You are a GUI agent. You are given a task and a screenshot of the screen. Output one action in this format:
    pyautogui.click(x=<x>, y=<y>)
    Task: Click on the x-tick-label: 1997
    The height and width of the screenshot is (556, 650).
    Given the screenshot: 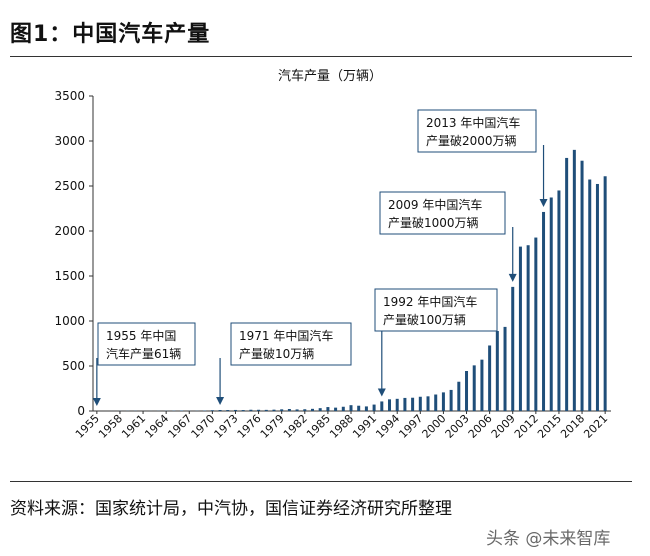 What is the action you would take?
    pyautogui.click(x=410, y=426)
    